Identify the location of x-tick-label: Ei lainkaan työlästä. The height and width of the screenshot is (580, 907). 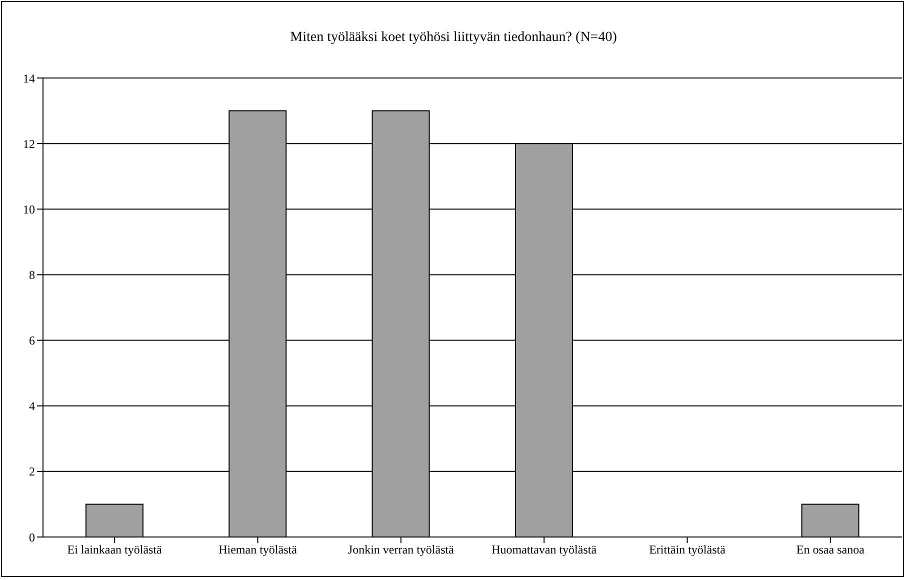
(115, 549).